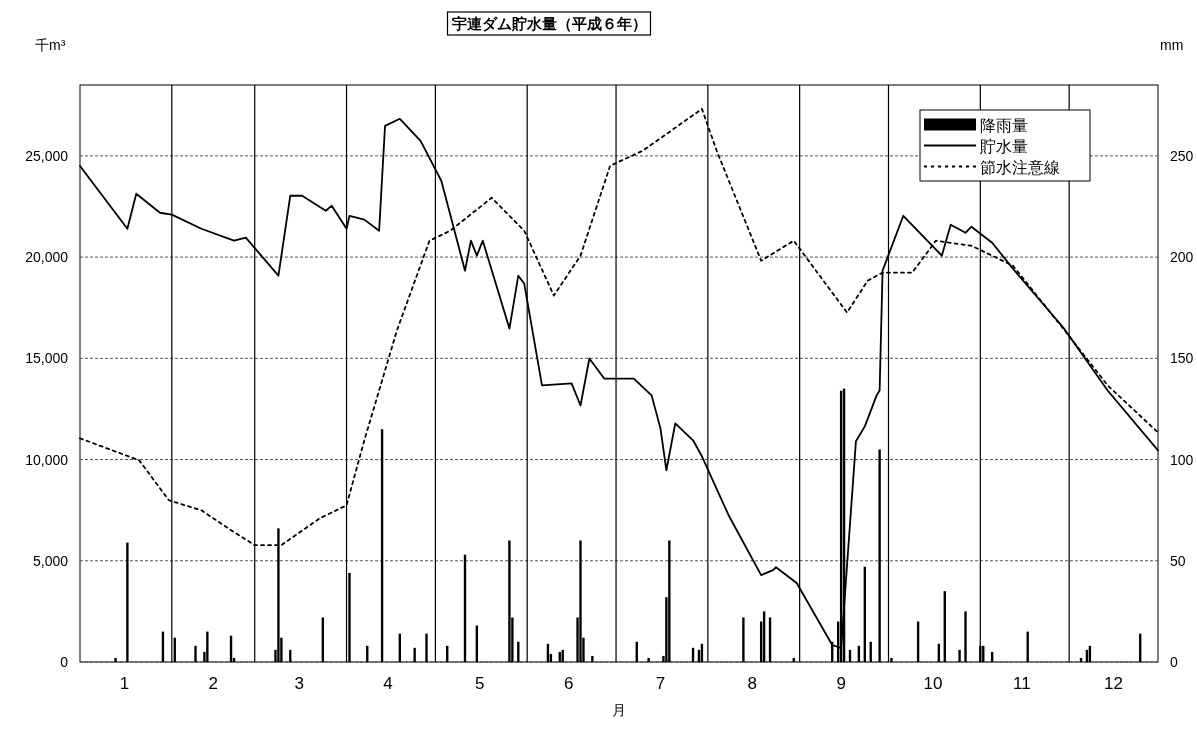 This screenshot has height=743, width=1197. I want to click on y2-tick-label: 250, so click(1182, 155).